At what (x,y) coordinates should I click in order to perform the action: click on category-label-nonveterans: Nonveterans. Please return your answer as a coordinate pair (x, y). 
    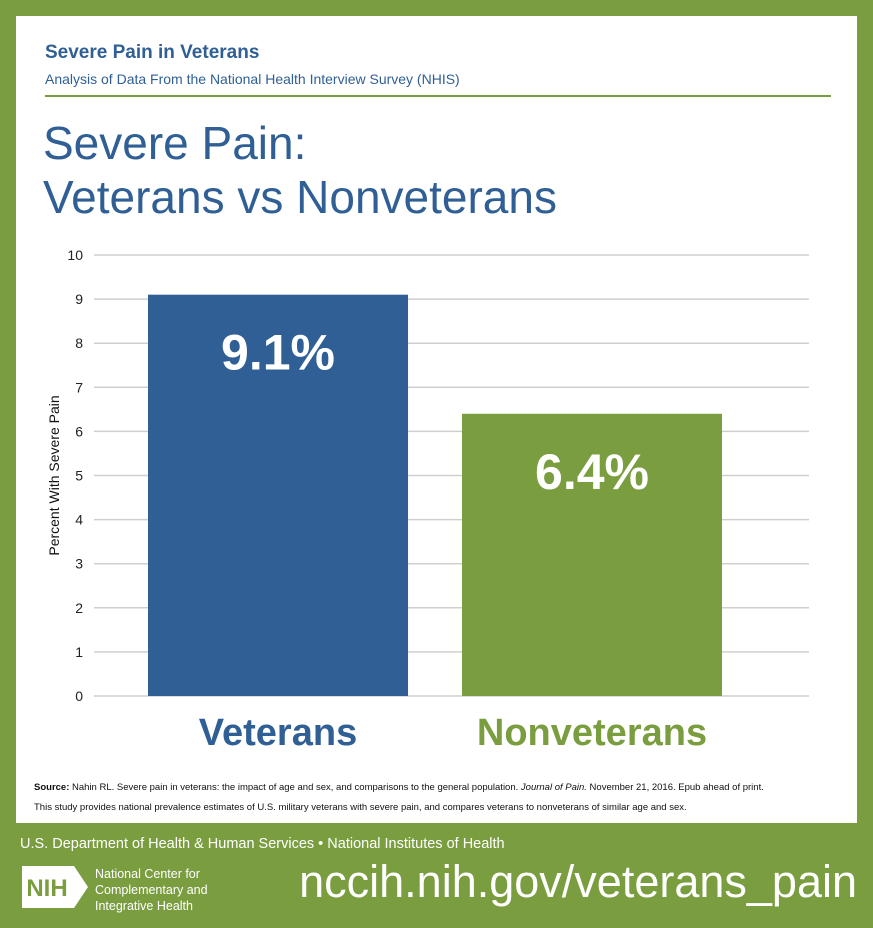
    Looking at the image, I should click on (592, 733).